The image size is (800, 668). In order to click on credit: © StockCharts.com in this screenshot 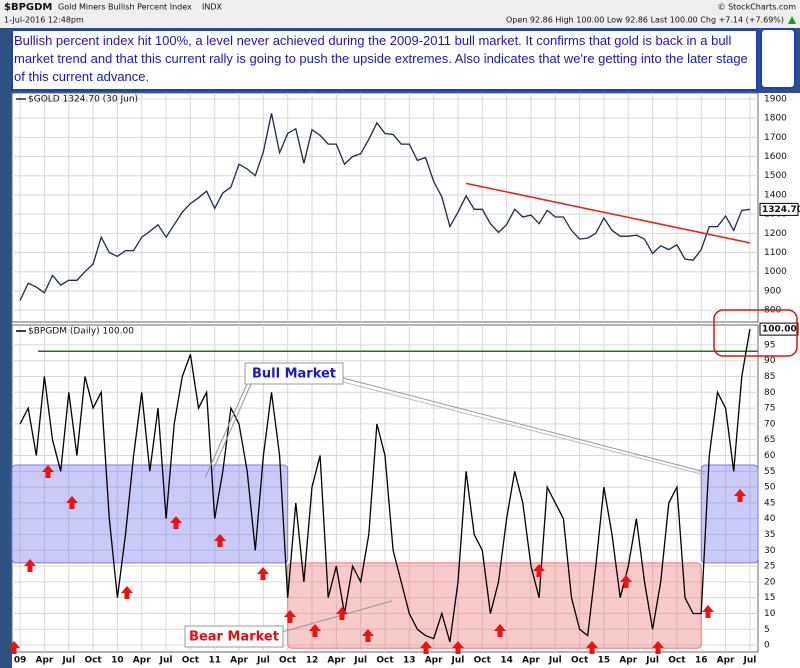, I will do `click(757, 7)`.